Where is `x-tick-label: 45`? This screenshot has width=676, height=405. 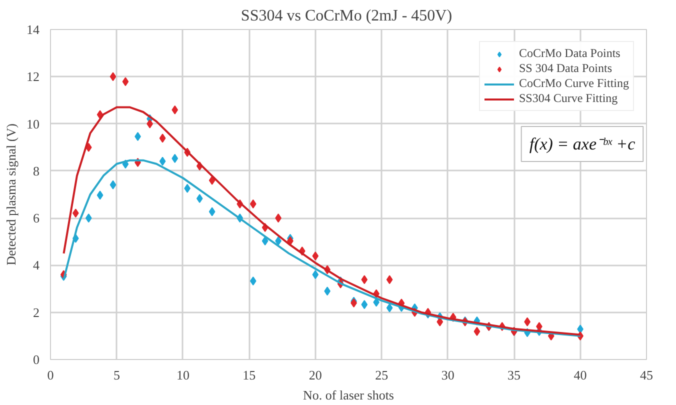
x-tick-label: 45 is located at coordinates (646, 375).